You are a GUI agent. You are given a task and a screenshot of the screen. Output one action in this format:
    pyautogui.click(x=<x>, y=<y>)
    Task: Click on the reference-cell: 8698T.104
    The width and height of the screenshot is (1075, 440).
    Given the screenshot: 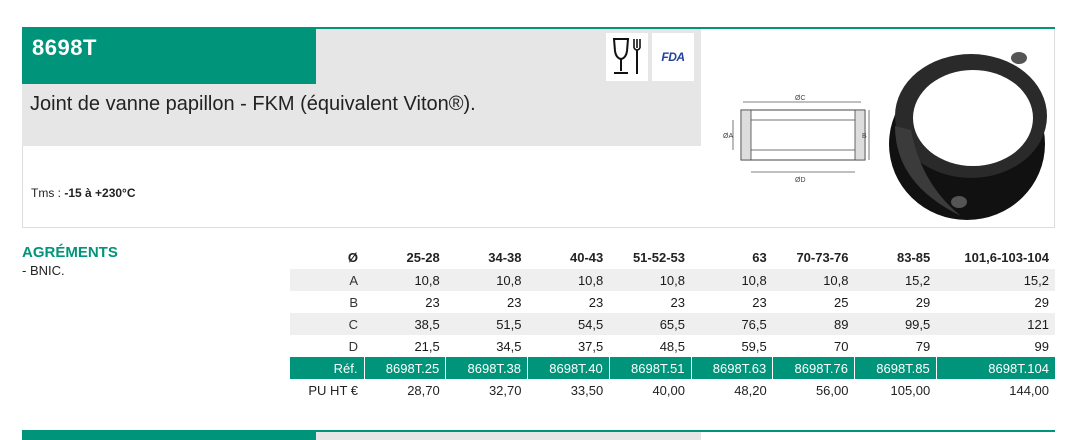 What is the action you would take?
    pyautogui.click(x=995, y=368)
    